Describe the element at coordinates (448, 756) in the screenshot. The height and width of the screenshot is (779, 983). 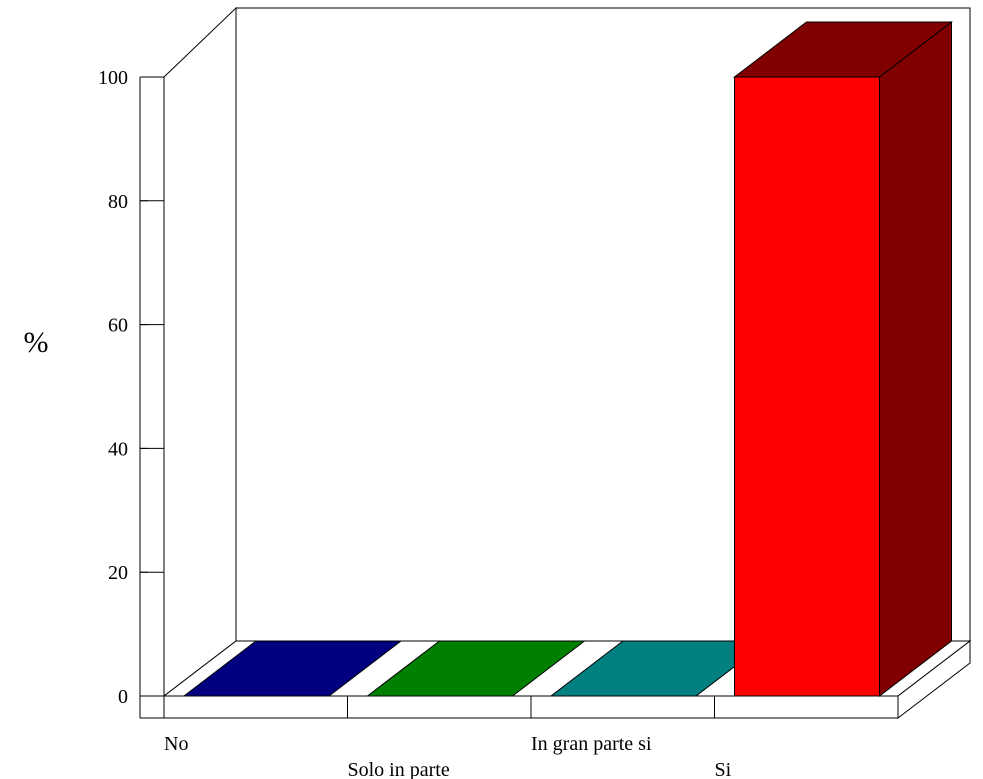
I see `x-labels: No Solo in parte In gran parte si Si` at that location.